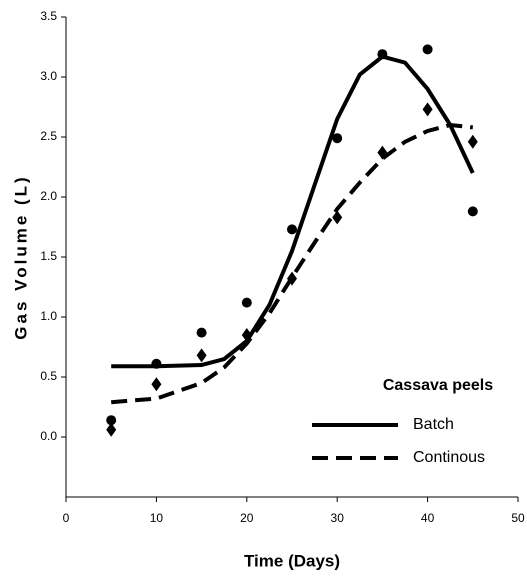 The width and height of the screenshot is (527, 579). Describe the element at coordinates (48, 136) in the screenshot. I see `y-tick-label: 2.5` at that location.